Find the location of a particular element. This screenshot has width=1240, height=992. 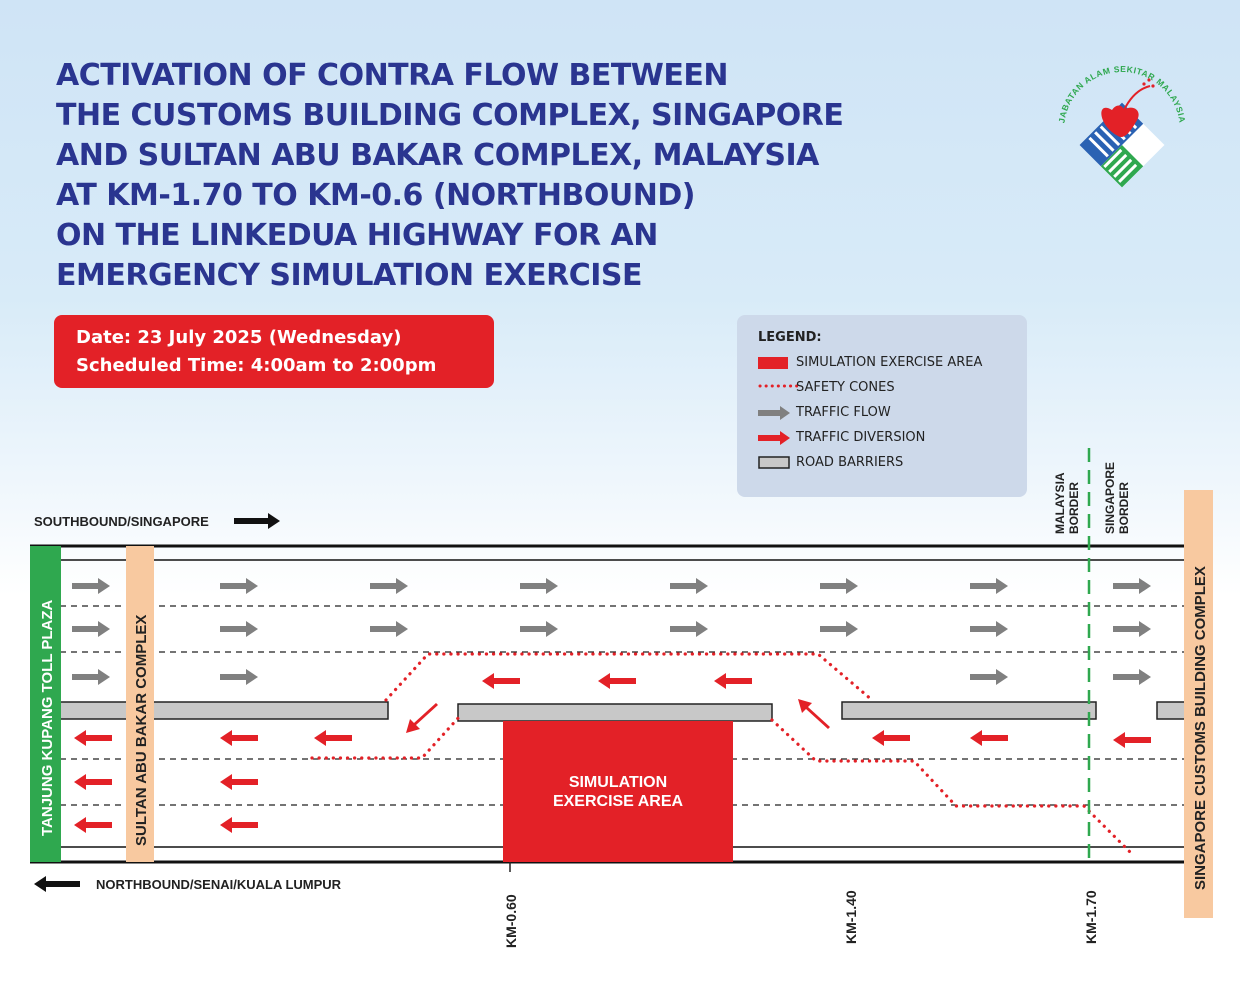

toll-plaza-label: TANJUNG KUPANG TOLL PLAZA is located at coordinates (47, 717).